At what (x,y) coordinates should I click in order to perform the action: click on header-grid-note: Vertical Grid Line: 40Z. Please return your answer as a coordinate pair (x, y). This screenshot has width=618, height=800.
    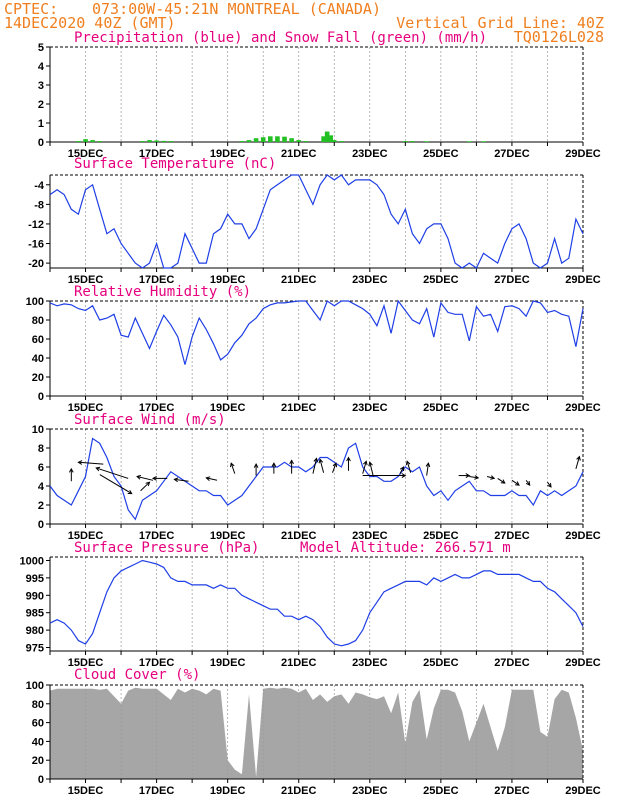
    Looking at the image, I should click on (500, 23).